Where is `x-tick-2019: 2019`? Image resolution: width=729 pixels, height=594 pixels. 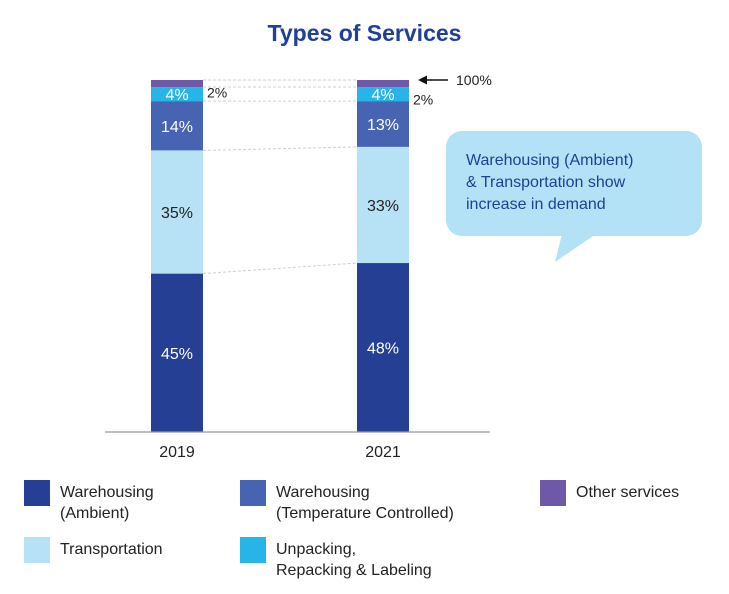
x-tick-2019: 2019 is located at coordinates (177, 452).